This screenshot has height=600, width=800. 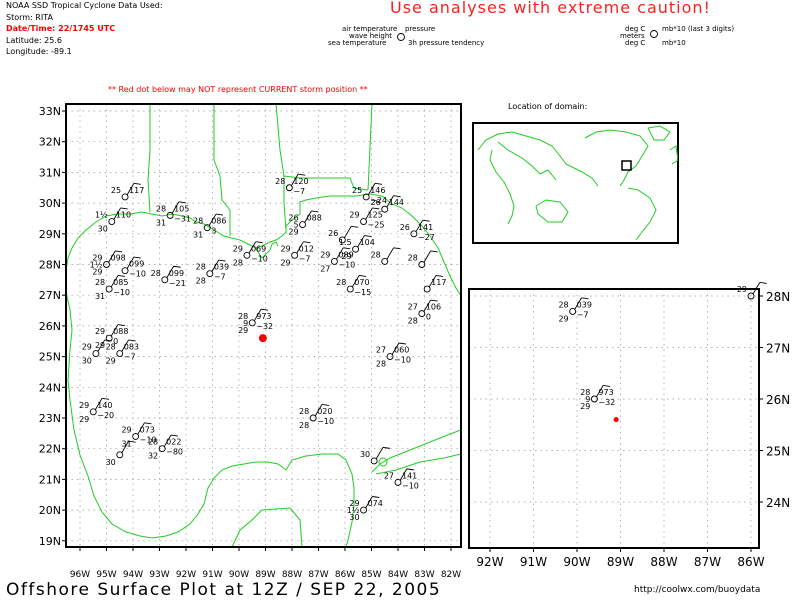 What do you see at coordinates (104, 405) in the screenshot?
I see `station-pressure: 140` at bounding box center [104, 405].